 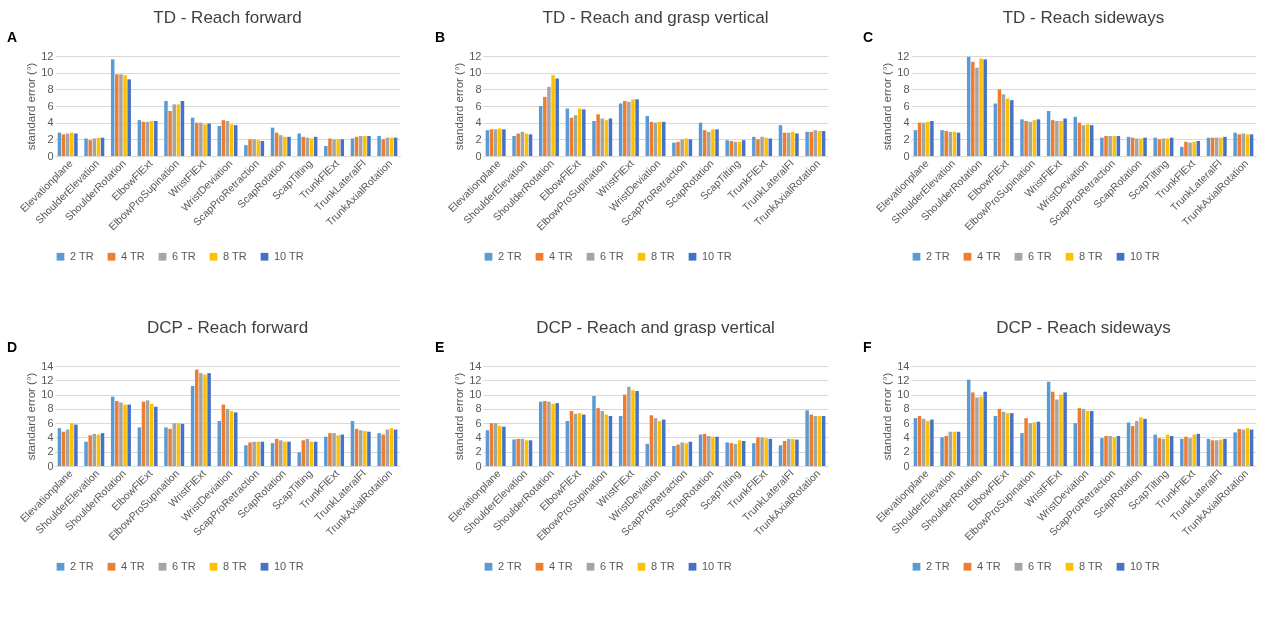 I want to click on legend-label: 2 TR, so click(x=510, y=255).